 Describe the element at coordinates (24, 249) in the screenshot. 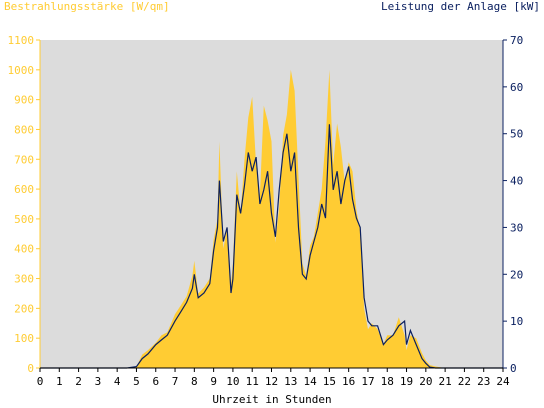

I see `y-left-tick-label: 400` at that location.